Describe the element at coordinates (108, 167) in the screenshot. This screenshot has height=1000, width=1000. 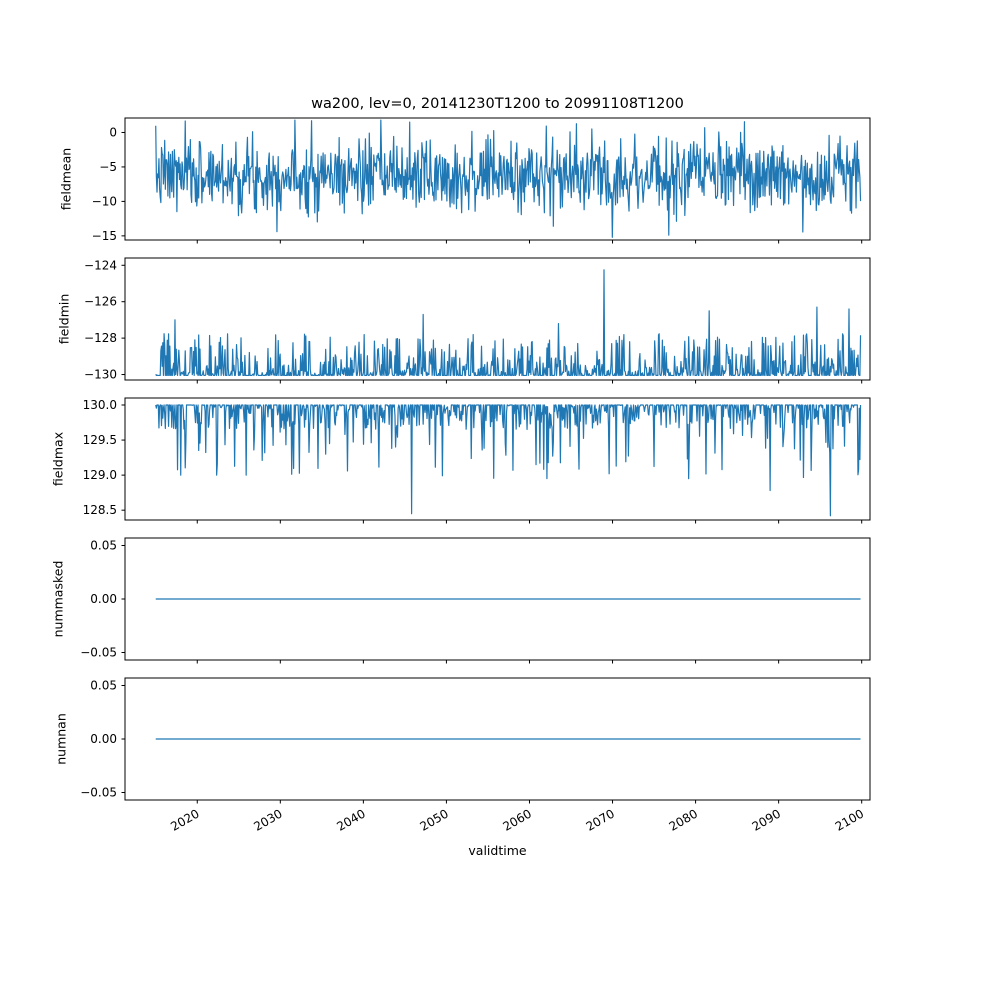
I see `y-tick-label: −5` at that location.